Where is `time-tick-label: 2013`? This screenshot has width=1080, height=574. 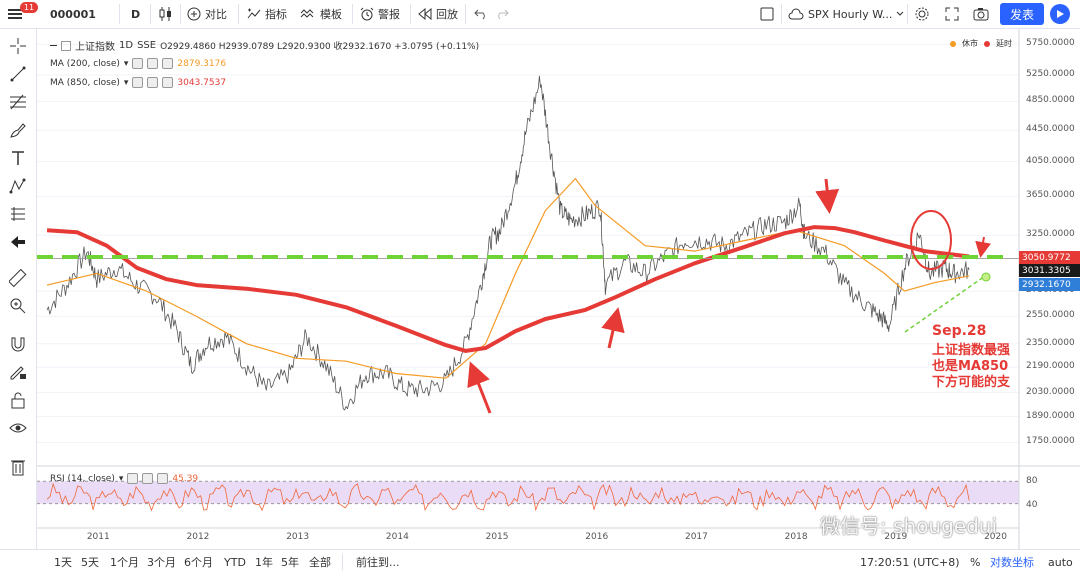
time-tick-label: 2013 is located at coordinates (298, 537).